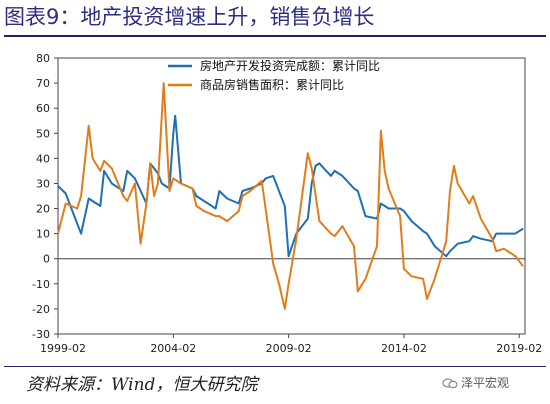 The width and height of the screenshot is (550, 404). What do you see at coordinates (41, 309) in the screenshot?
I see `y-tick-label: -20` at bounding box center [41, 309].